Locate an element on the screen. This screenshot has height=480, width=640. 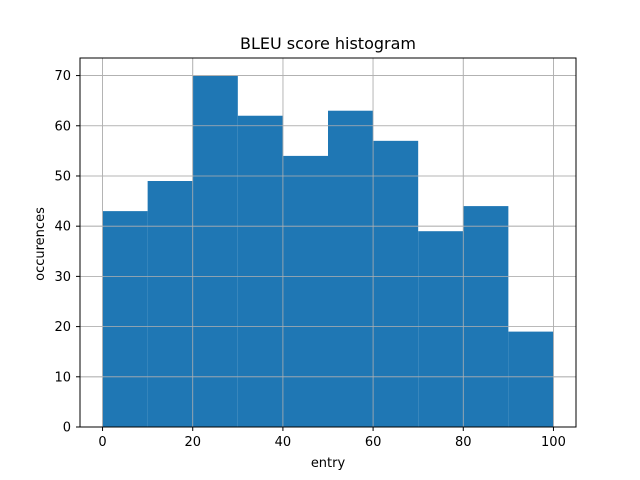
y-tick-label: 10 is located at coordinates (62, 377).